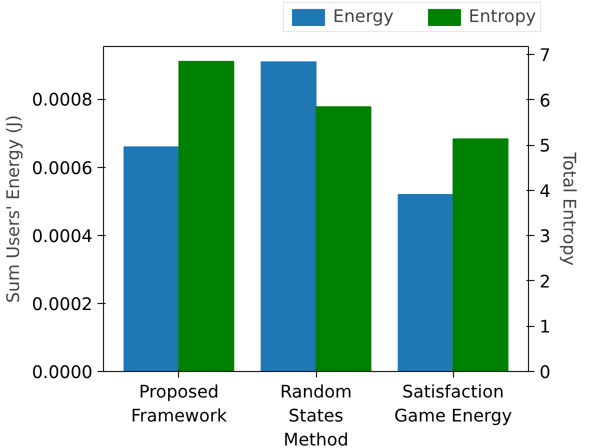 This screenshot has width=604, height=448. Describe the element at coordinates (545, 282) in the screenshot. I see `y2-tick-label: 2` at that location.